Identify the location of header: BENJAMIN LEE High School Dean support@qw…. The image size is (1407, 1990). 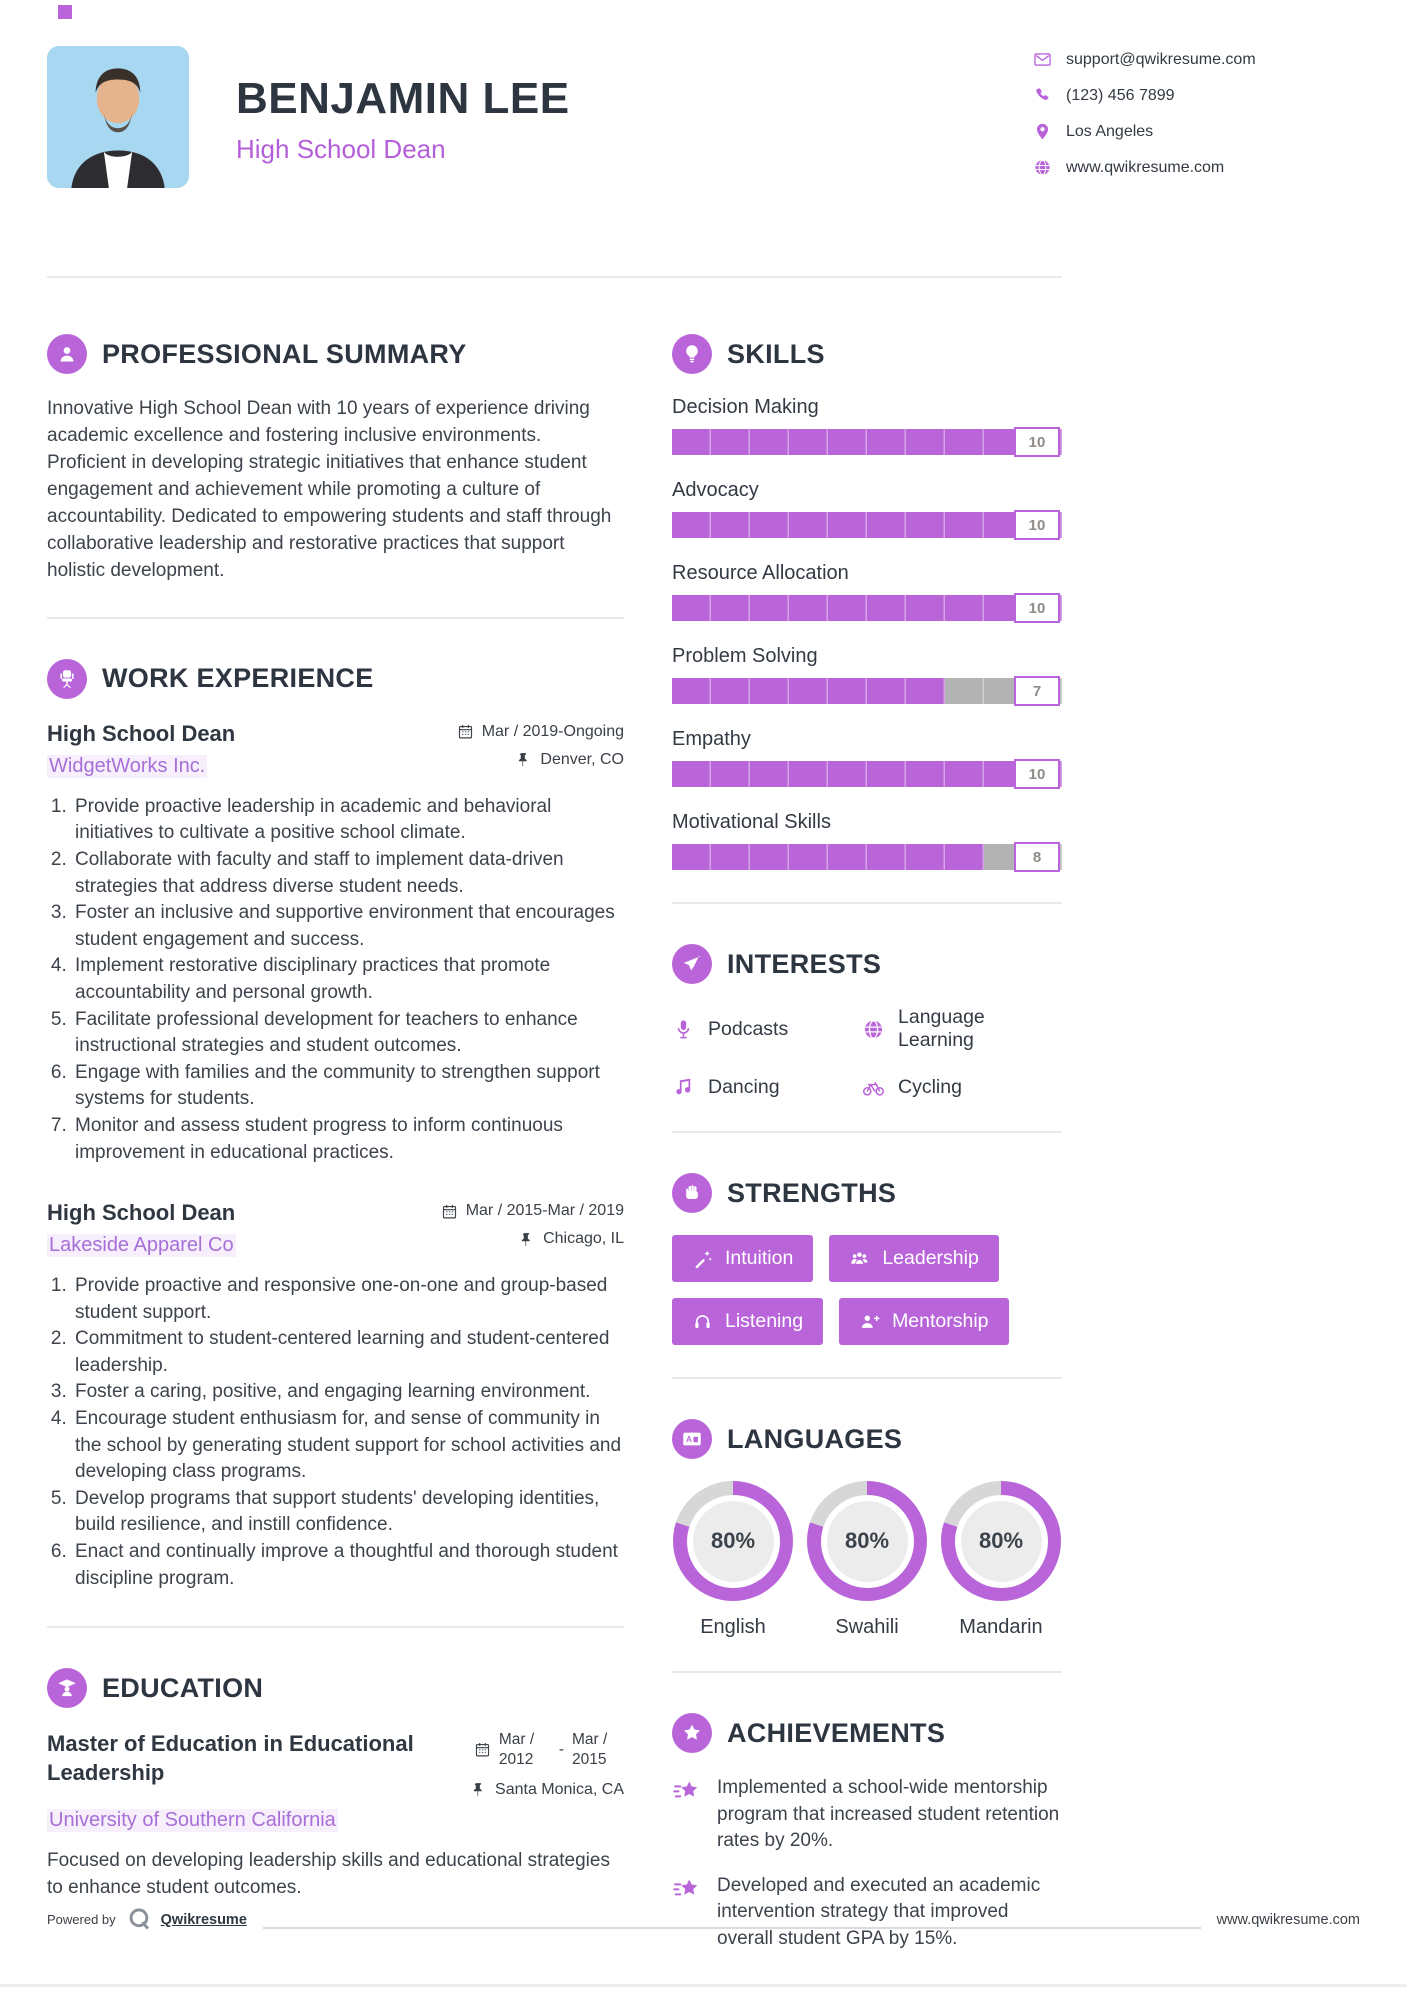
(651, 117).